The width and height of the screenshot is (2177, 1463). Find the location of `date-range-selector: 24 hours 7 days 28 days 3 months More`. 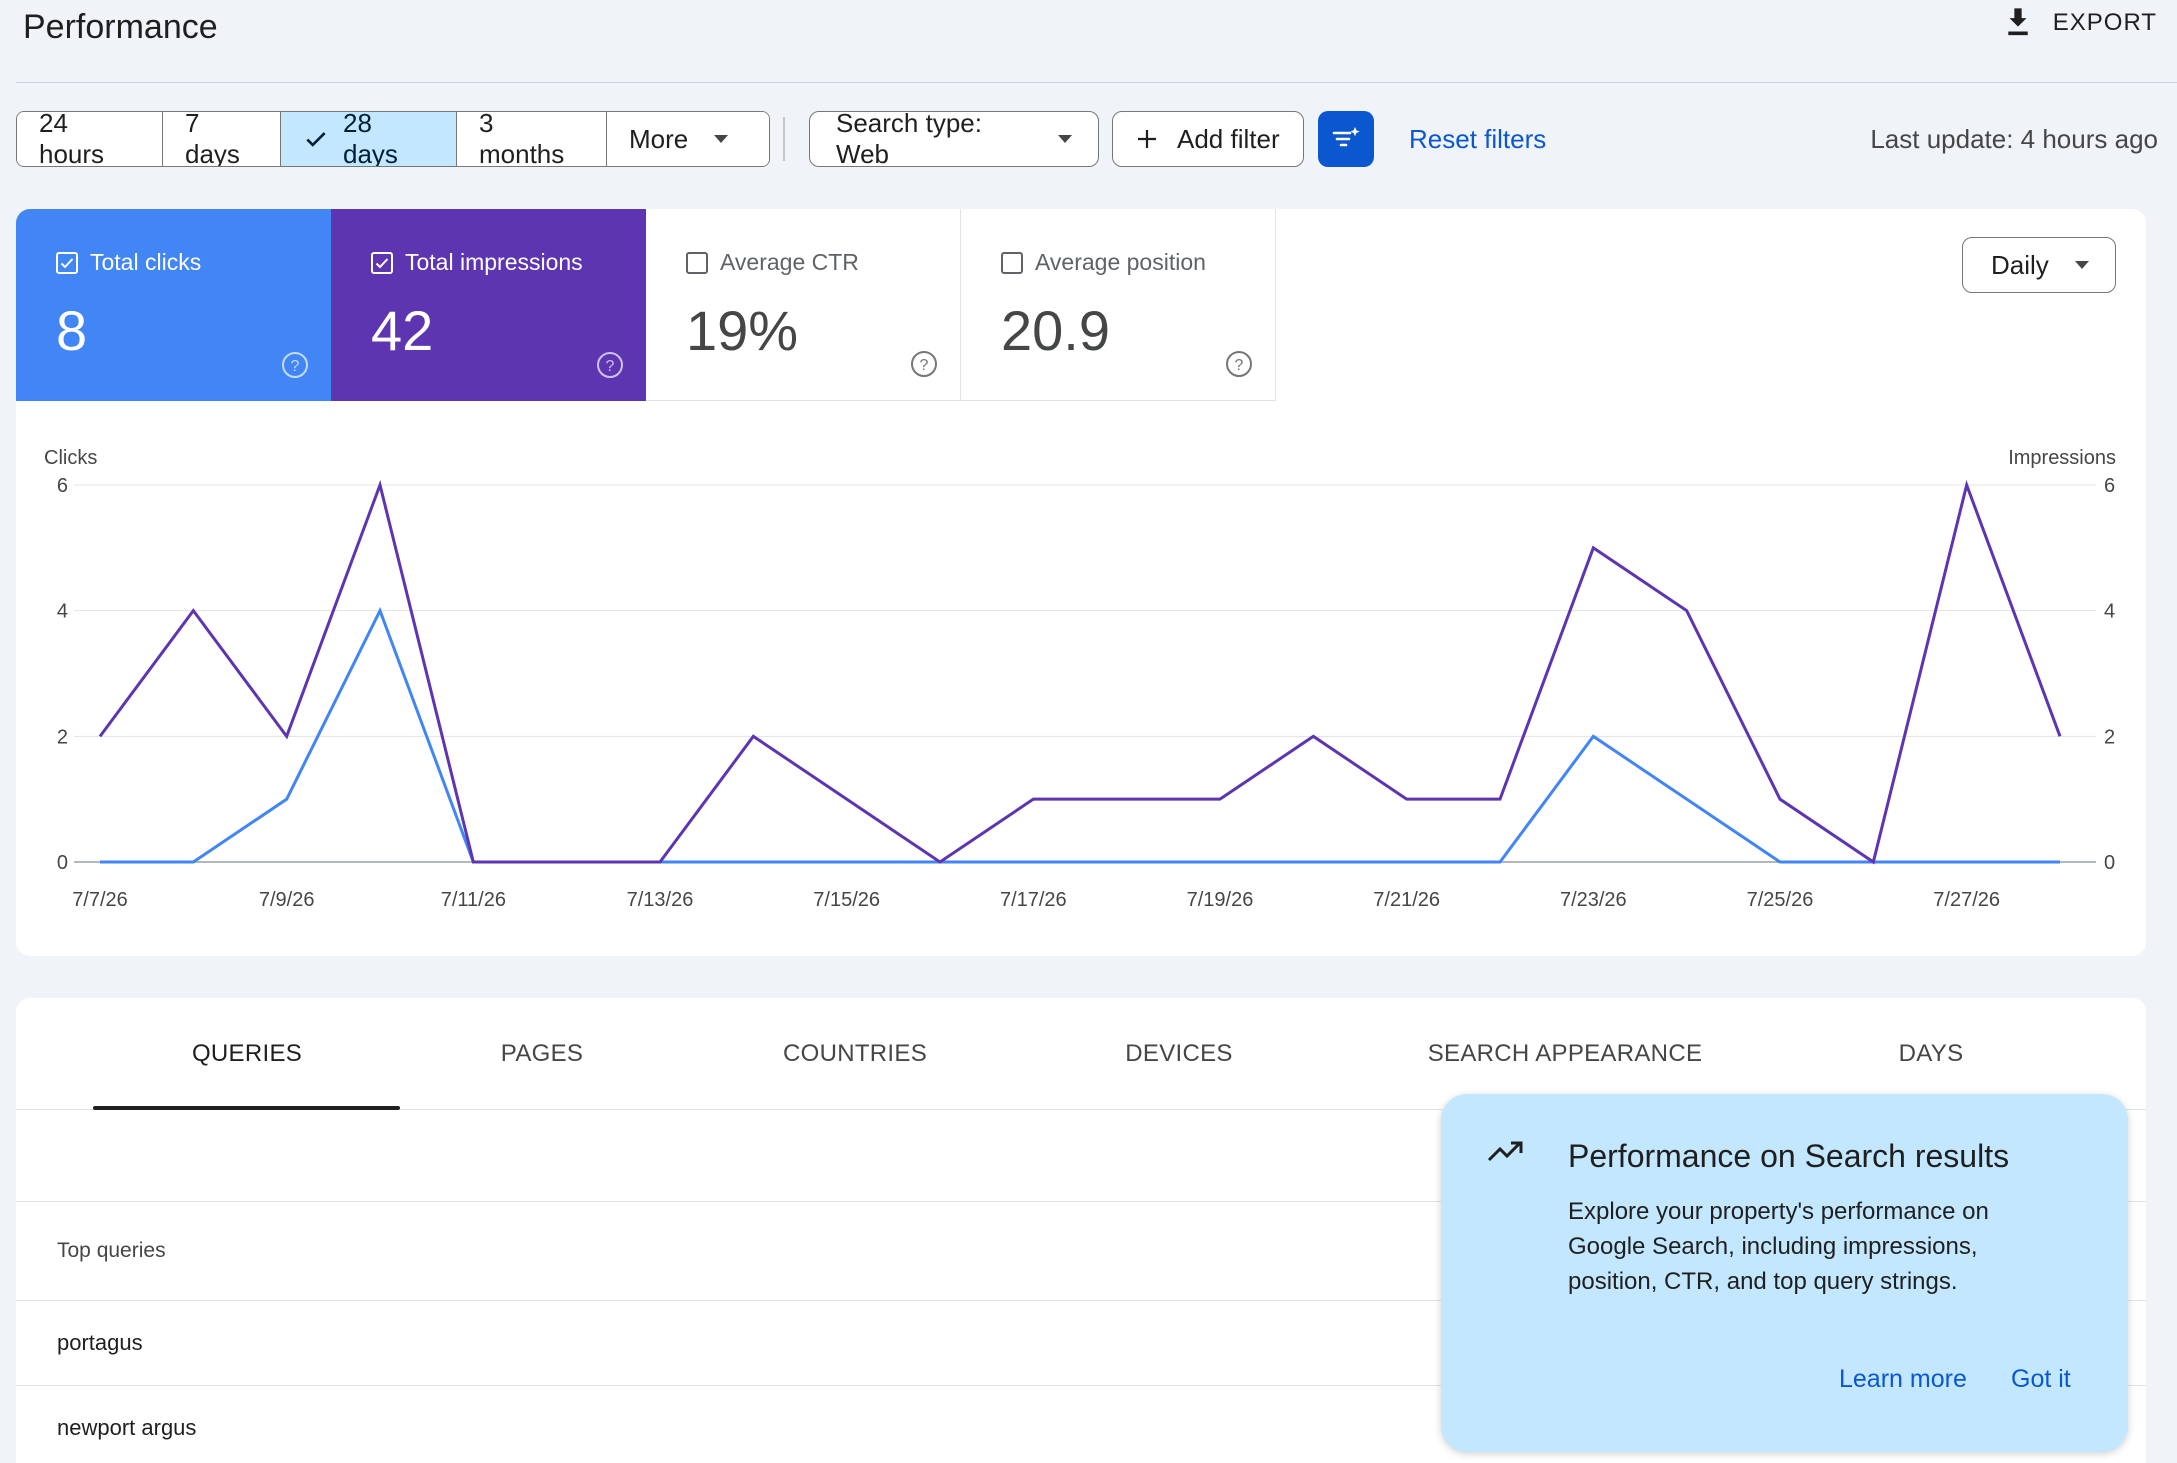

date-range-selector: 24 hours 7 days 28 days 3 months More is located at coordinates (393, 139).